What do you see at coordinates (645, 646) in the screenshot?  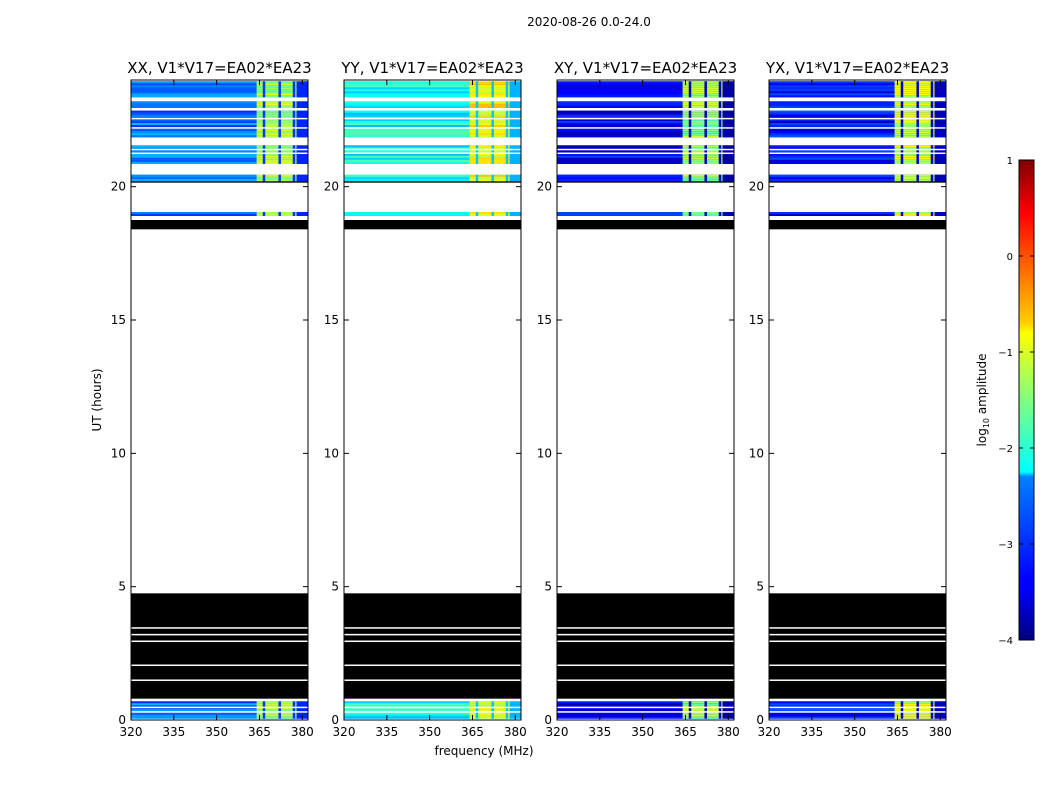 I see `flagged-block` at bounding box center [645, 646].